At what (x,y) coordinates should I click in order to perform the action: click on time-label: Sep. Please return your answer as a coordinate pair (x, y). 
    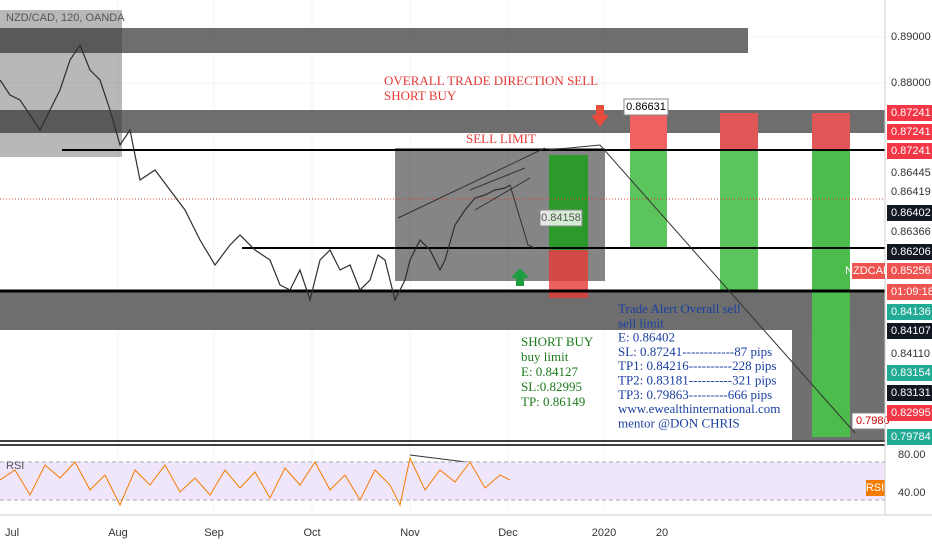
    Looking at the image, I should click on (214, 533).